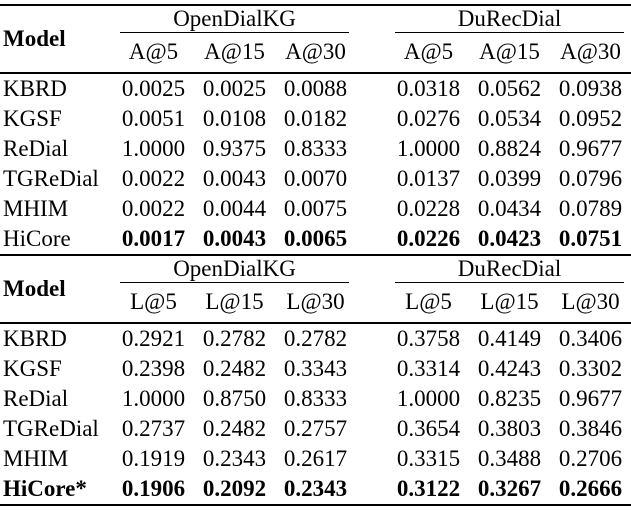 This screenshot has width=631, height=511. I want to click on metric-value-cell: 0.0938, so click(590, 88).